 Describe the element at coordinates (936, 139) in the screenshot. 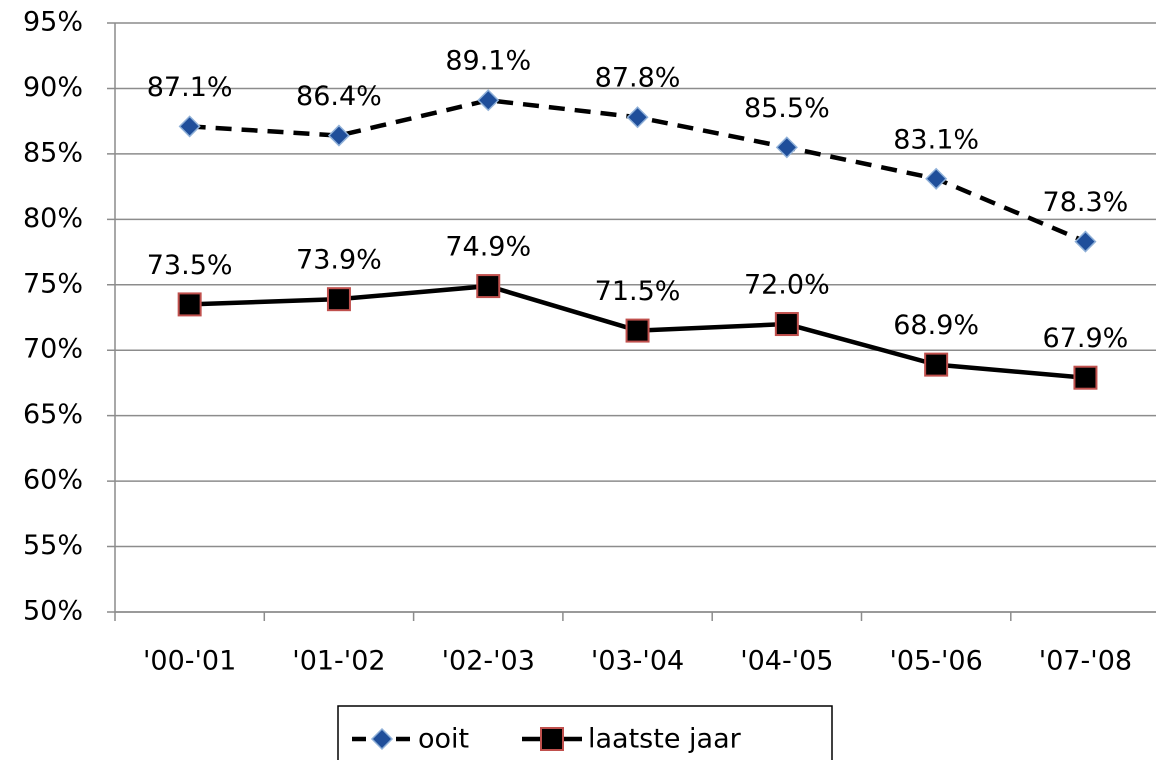

I see `data-label: 83.1%` at that location.